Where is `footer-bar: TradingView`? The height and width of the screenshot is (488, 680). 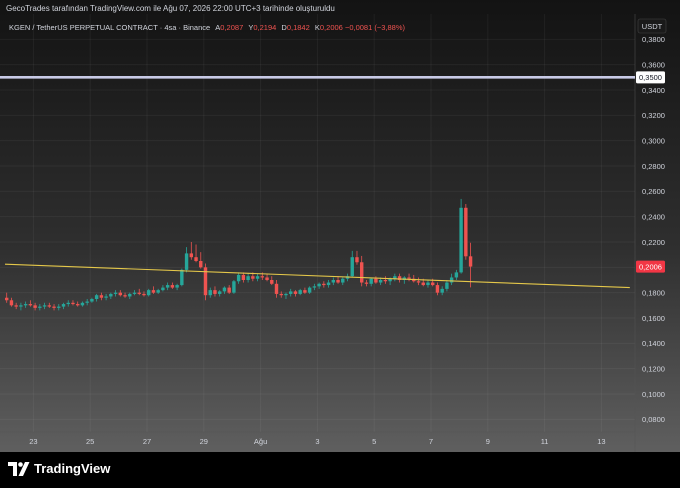
footer-bar: TradingView is located at coordinates (340, 470).